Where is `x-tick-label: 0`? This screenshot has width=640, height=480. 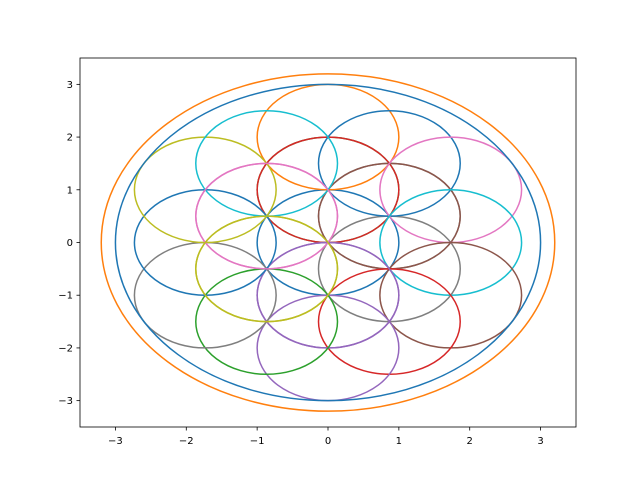
x-tick-label: 0 is located at coordinates (328, 441).